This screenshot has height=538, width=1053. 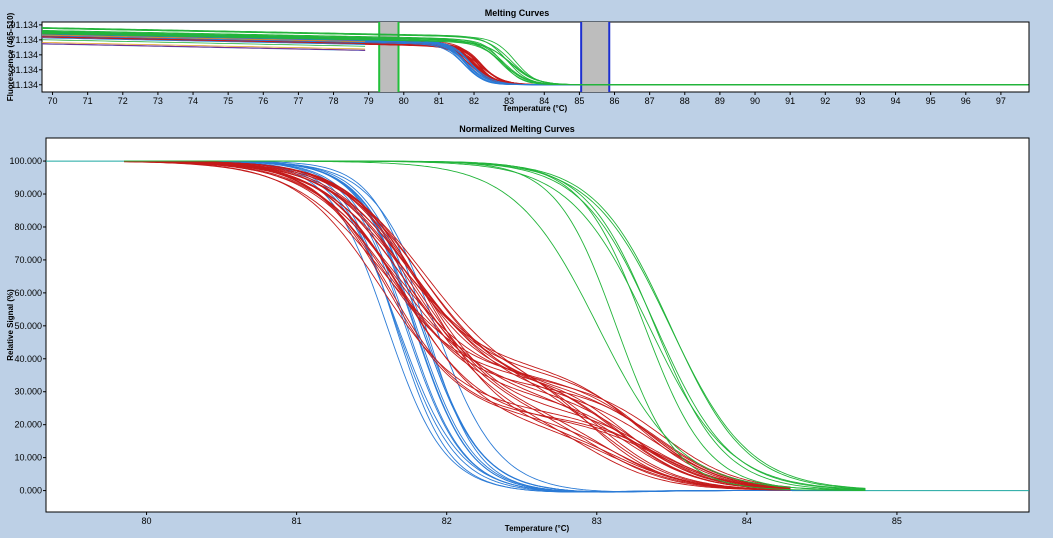 What do you see at coordinates (147, 521) in the screenshot?
I see `normalized-xtick-label: 80` at bounding box center [147, 521].